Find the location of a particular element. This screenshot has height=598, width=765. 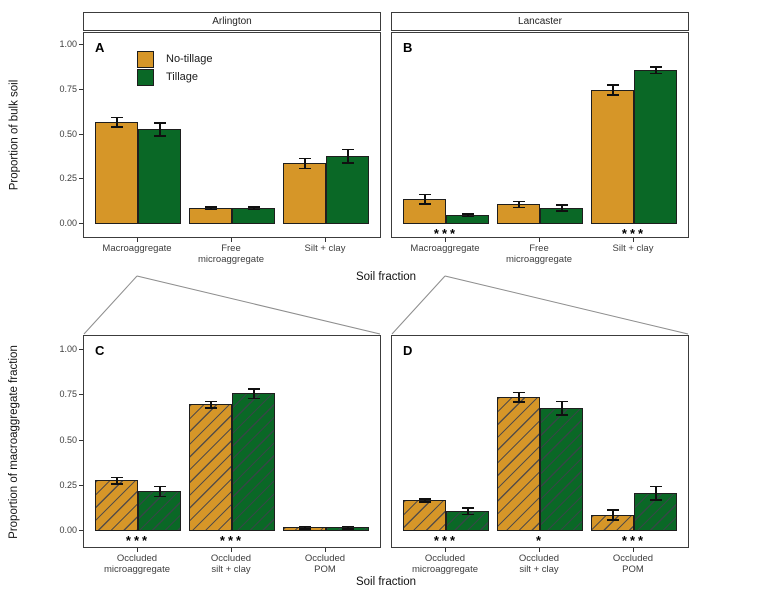

panel-letter-d: D is located at coordinates (408, 350).